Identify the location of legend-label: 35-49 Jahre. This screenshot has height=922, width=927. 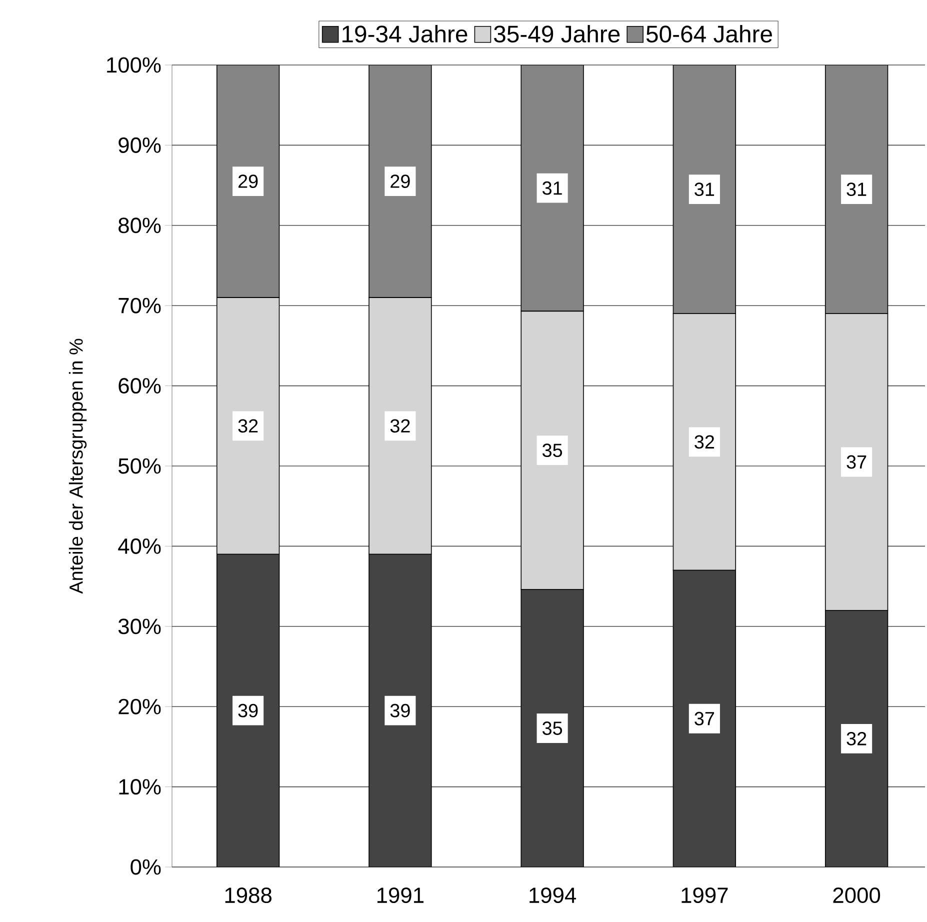
(557, 33).